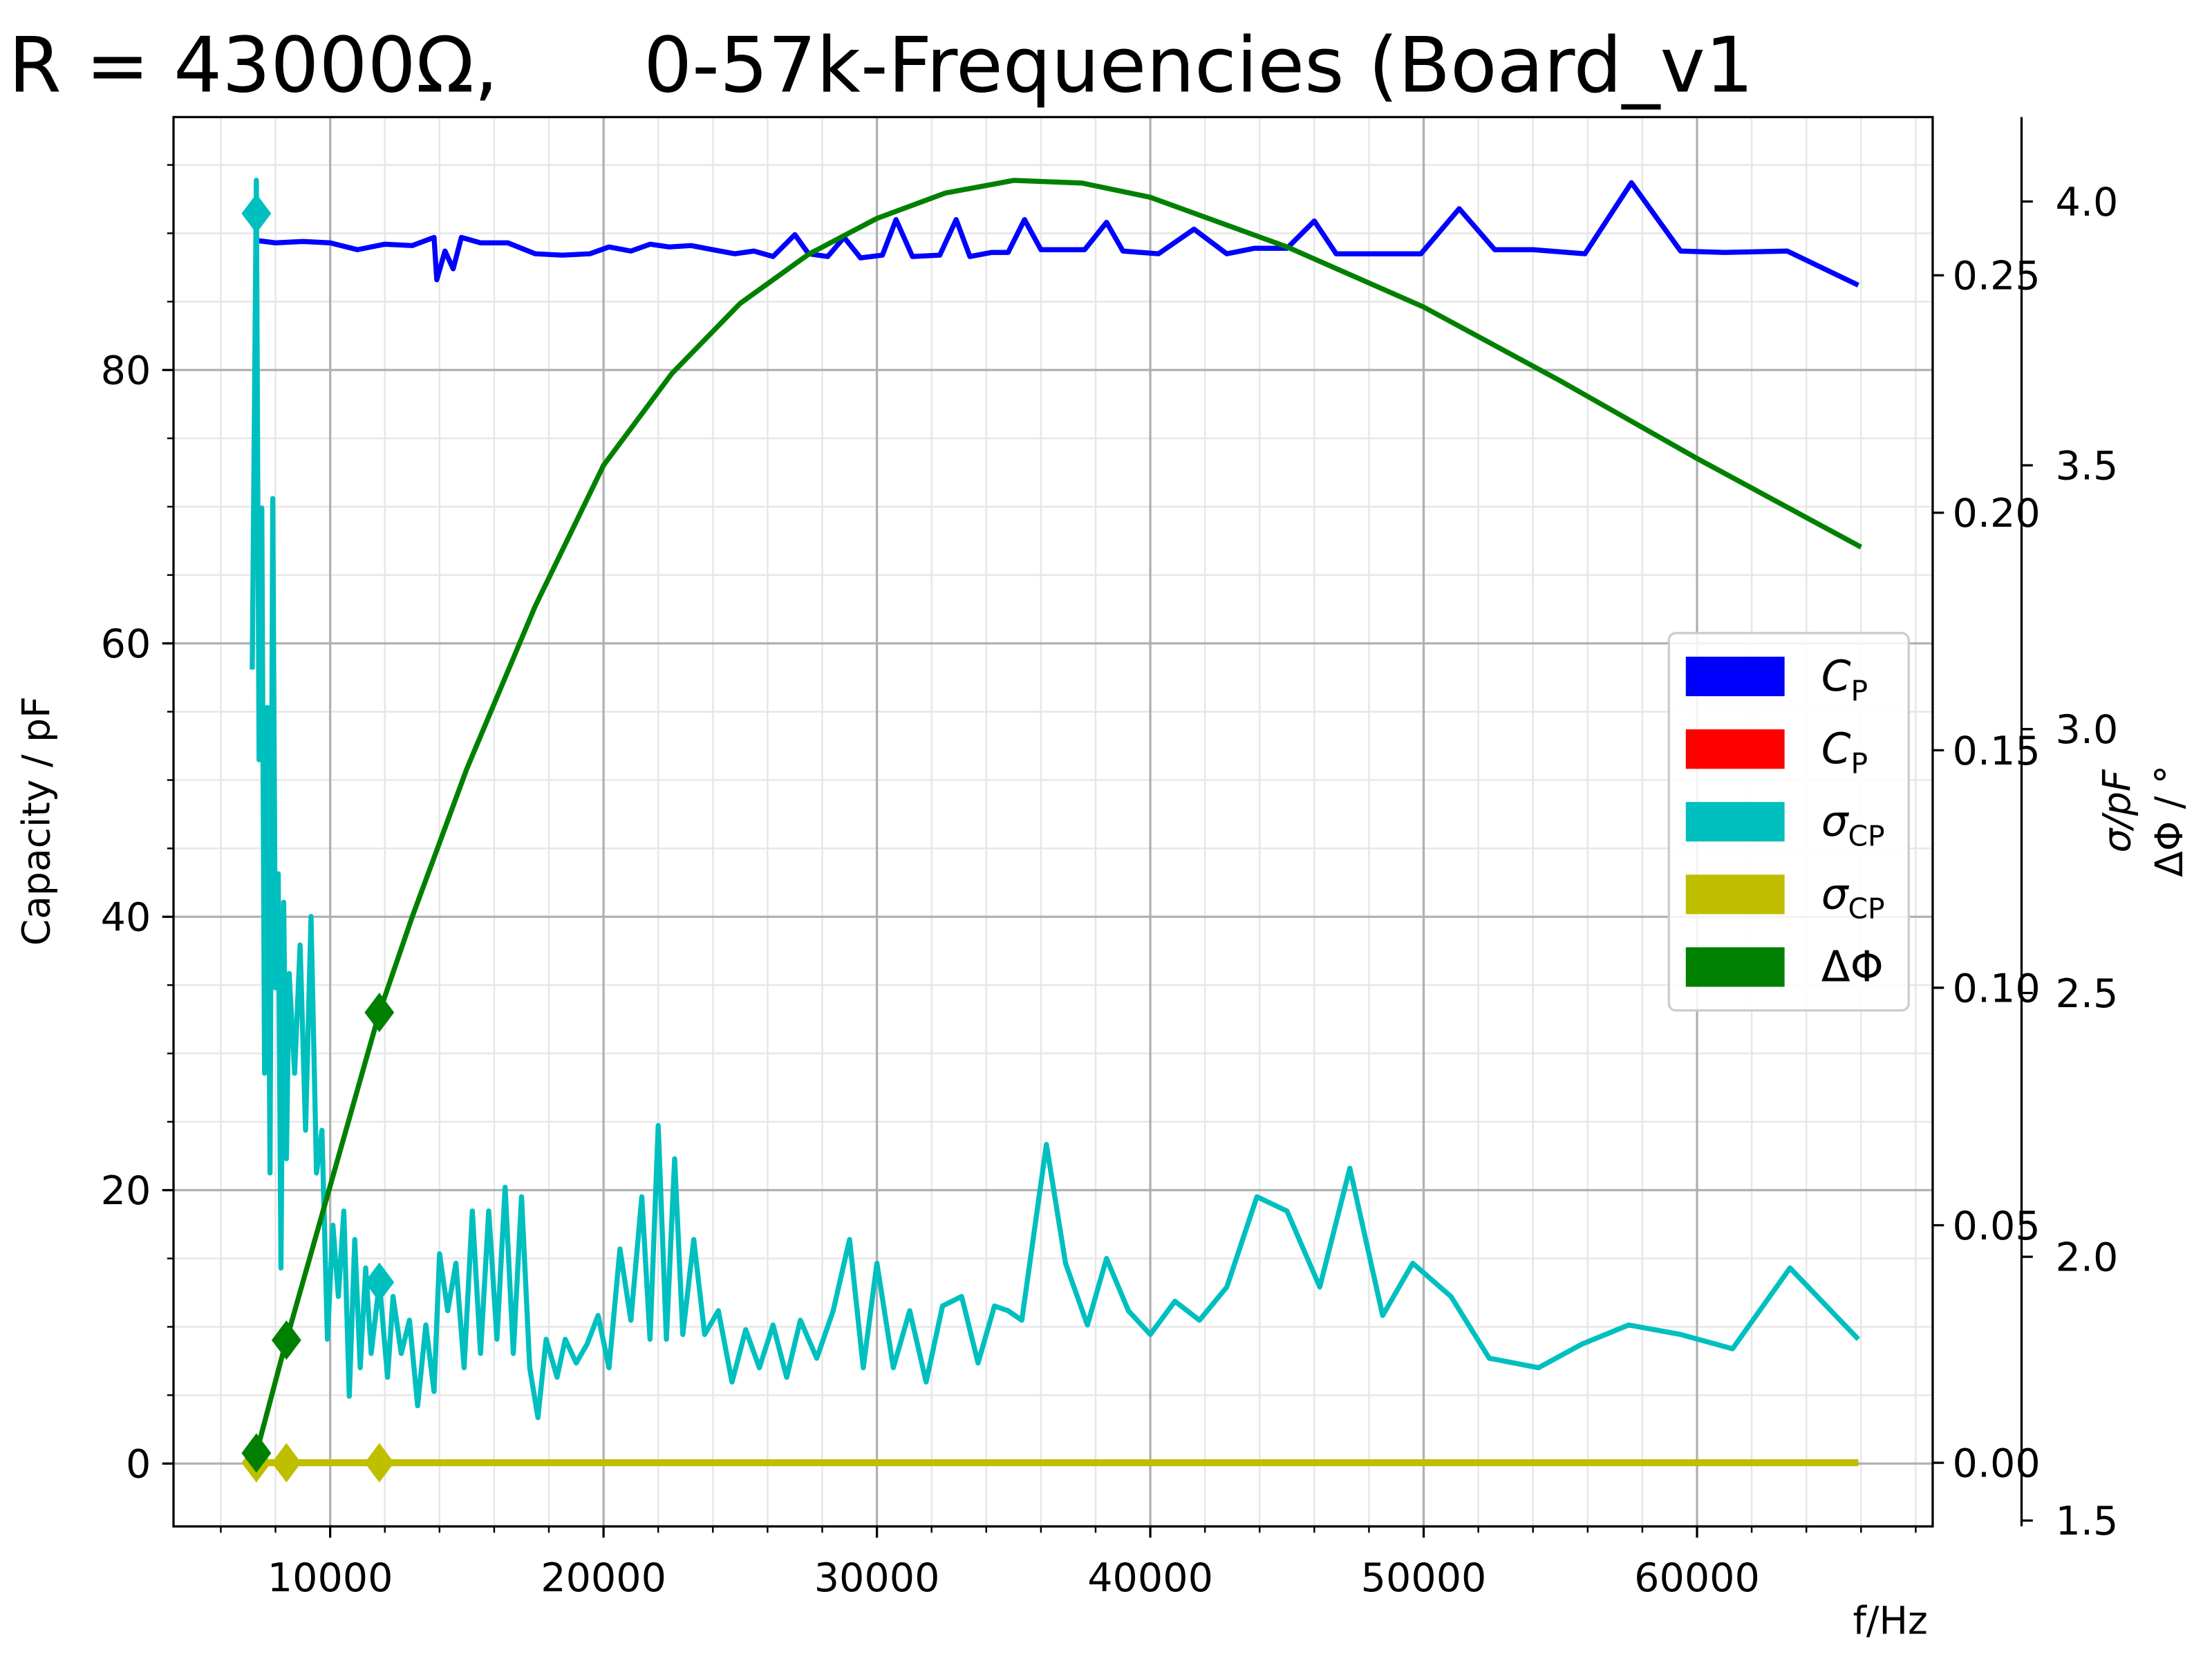 This screenshot has width=2212, height=1659. Describe the element at coordinates (2086, 1258) in the screenshot. I see `y3-tick-label: 2.0` at that location.